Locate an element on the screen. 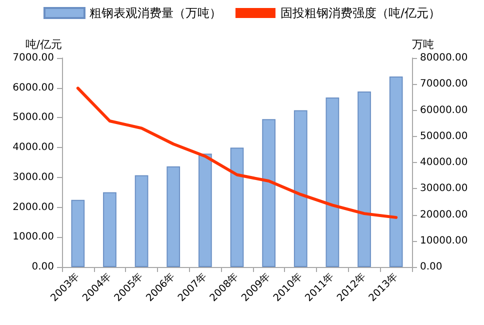 This screenshot has height=325, width=484. y2-axis-title: 万吨 is located at coordinates (423, 44).